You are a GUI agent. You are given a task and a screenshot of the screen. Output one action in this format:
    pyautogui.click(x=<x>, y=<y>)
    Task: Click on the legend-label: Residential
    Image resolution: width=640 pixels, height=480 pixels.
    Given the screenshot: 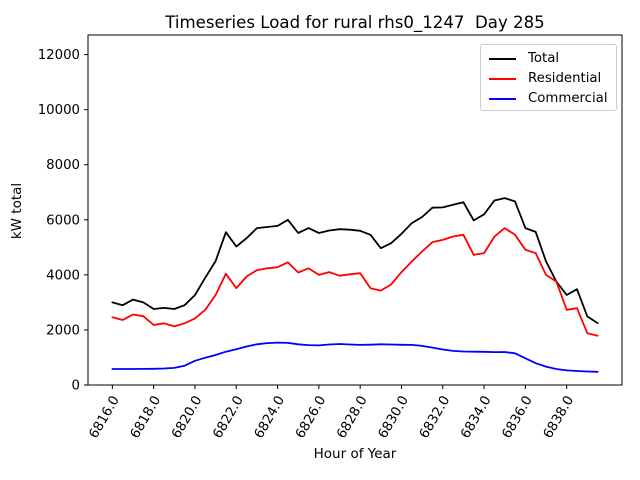 What is the action you would take?
    pyautogui.click(x=565, y=78)
    